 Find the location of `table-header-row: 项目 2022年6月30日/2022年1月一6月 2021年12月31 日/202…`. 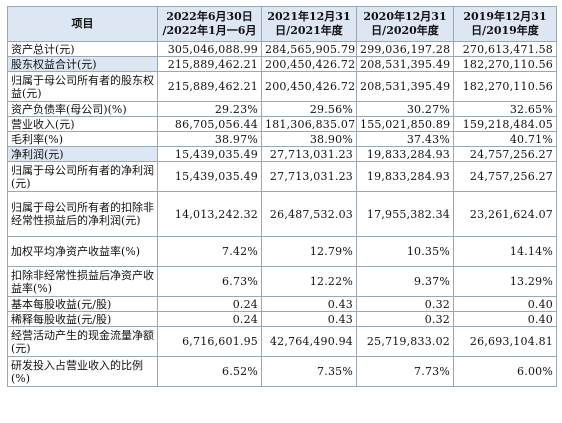

table-header-row: 项目 2022年6月30日/2022年1月一6月 2021年12月31 日/202… is located at coordinates (282, 24).